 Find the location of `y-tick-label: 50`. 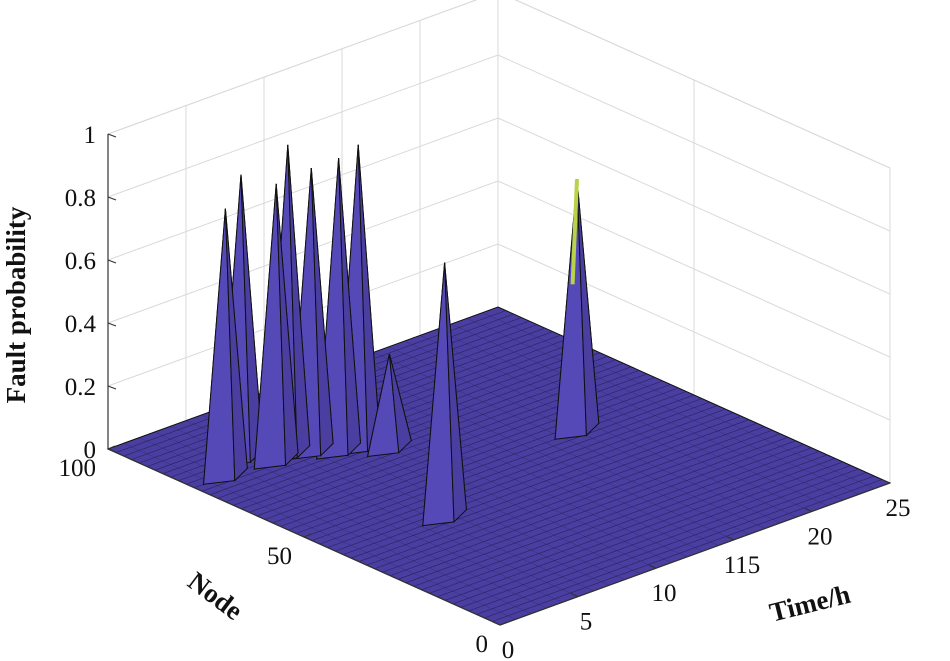

y-tick-label: 50 is located at coordinates (279, 556).